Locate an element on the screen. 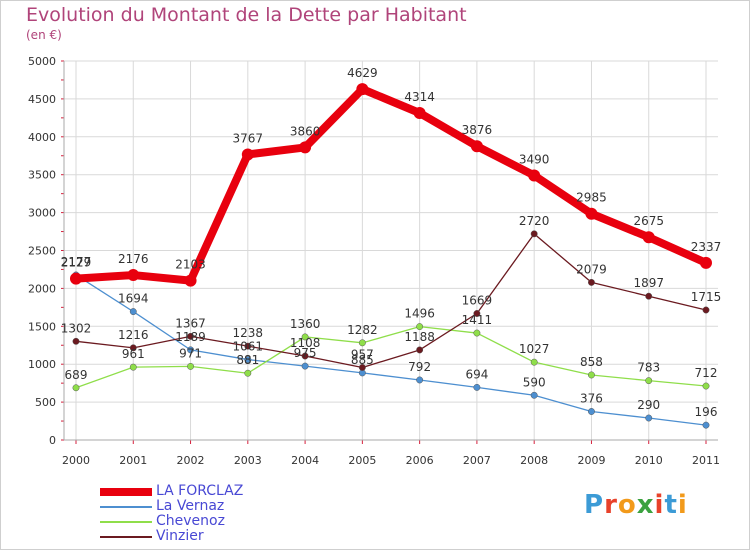 The image size is (750, 550). data-label: 1897 is located at coordinates (648, 283).